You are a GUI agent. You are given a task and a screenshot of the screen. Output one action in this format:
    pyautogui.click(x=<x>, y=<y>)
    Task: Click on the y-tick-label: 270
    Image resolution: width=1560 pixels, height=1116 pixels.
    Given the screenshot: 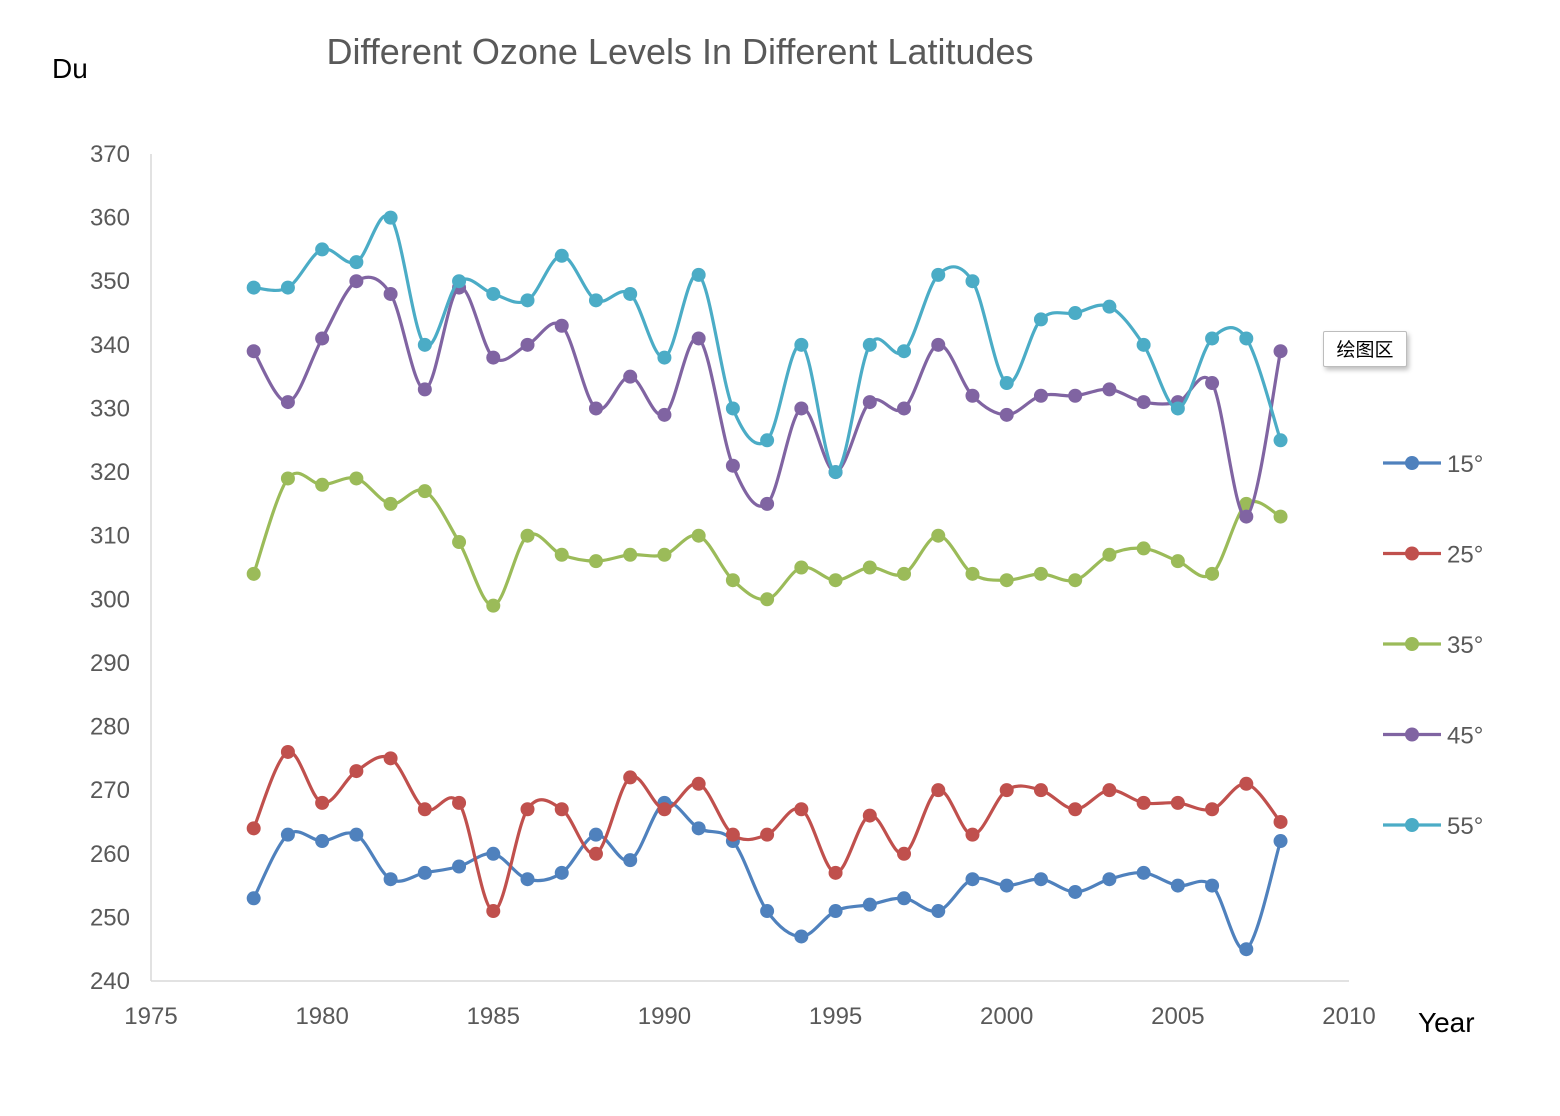 What is the action you would take?
    pyautogui.click(x=110, y=790)
    